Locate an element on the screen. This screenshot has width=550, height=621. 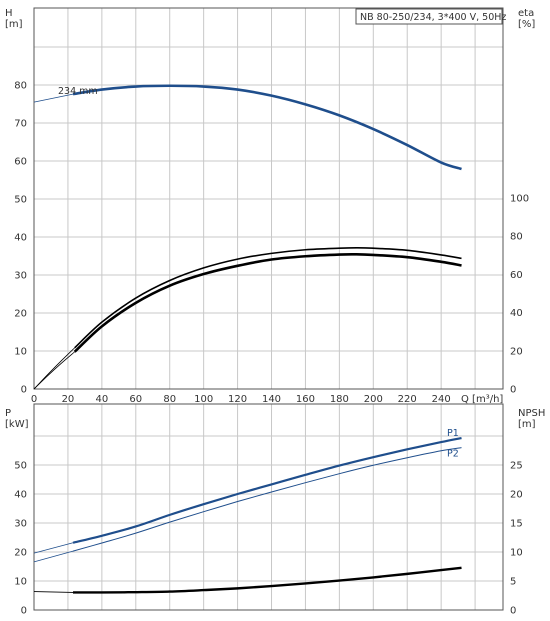
x-tick-label: 40 is located at coordinates (101, 399).